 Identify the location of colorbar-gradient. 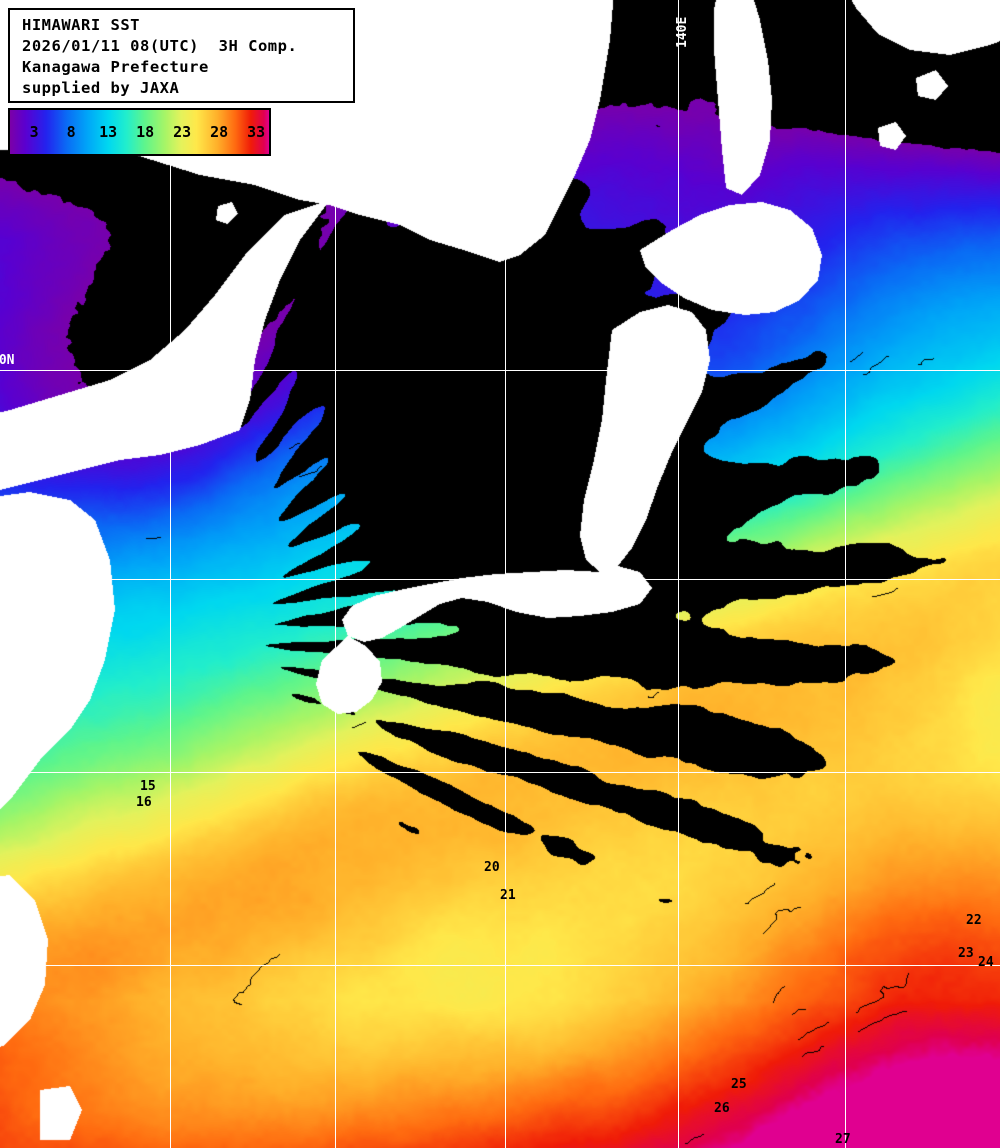
(139, 132).